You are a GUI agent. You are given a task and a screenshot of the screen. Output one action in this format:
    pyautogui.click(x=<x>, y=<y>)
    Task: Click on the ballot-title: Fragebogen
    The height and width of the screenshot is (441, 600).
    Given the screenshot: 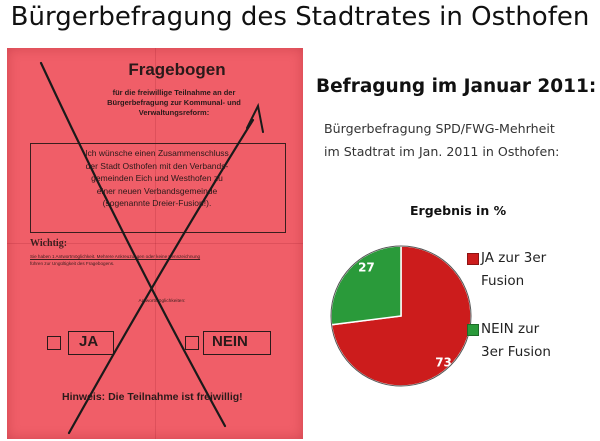 What is the action you would take?
    pyautogui.click(x=177, y=69)
    